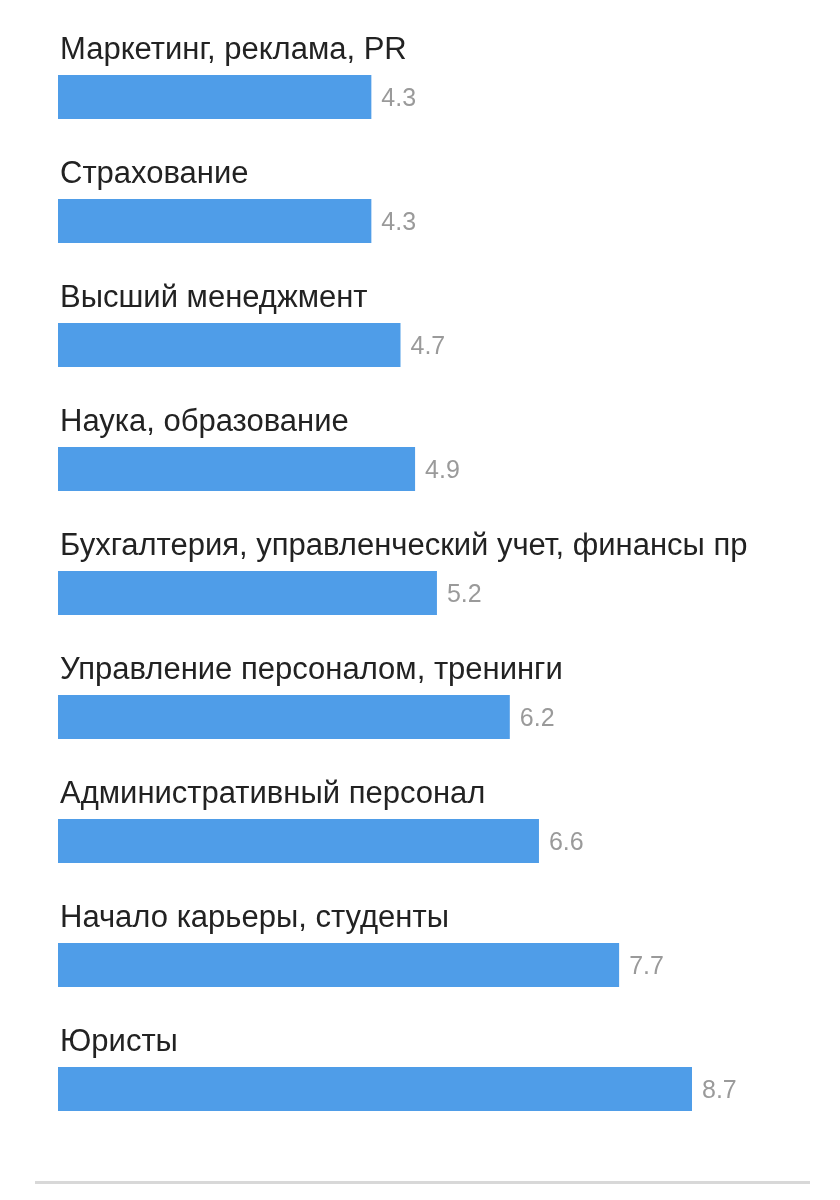 The height and width of the screenshot is (1200, 840). What do you see at coordinates (273, 792) in the screenshot?
I see `y-tick-label: Административный персонал` at bounding box center [273, 792].